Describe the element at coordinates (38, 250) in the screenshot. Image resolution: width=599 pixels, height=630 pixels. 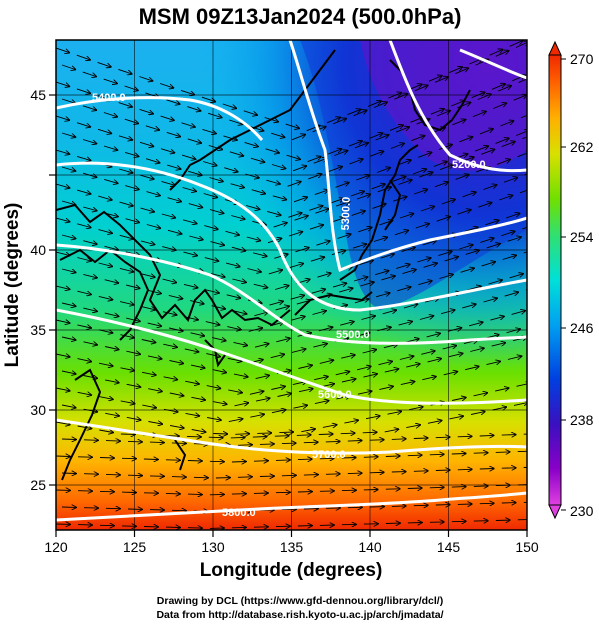
I see `y-tick-label: 40` at that location.